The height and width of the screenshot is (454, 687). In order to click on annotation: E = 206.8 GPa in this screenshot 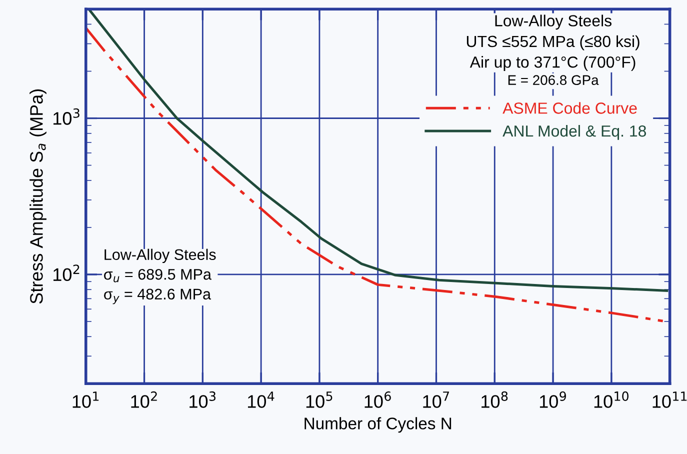, I will do `click(553, 80)`.